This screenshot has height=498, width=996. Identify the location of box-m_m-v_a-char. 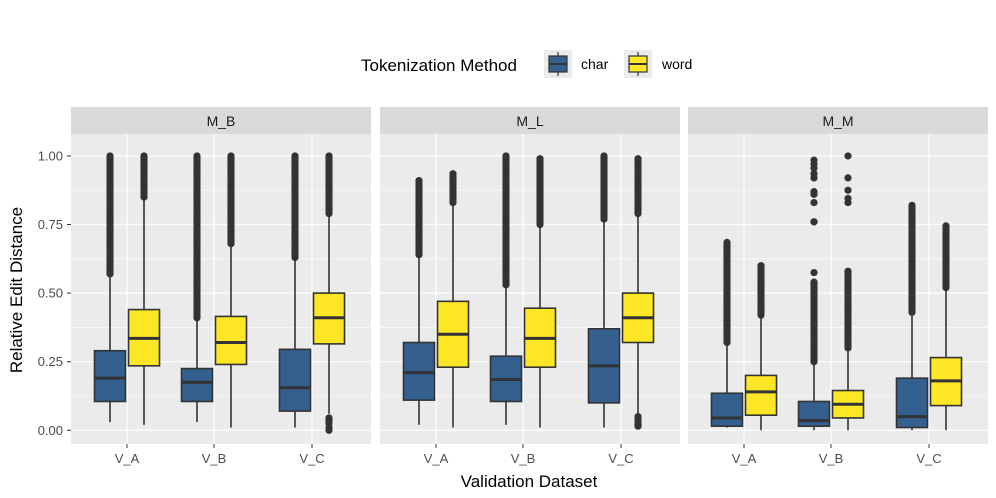
(727, 333).